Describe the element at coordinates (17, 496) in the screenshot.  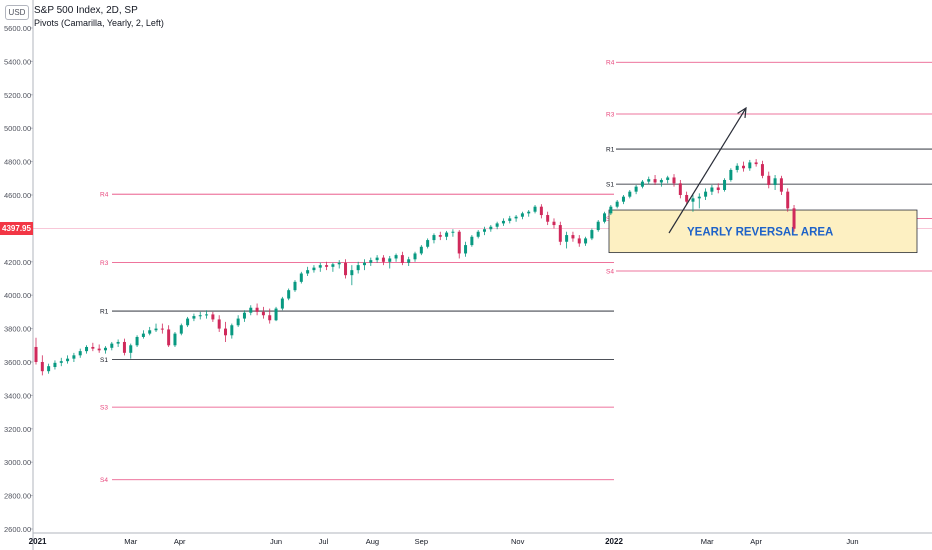
I see `price-tick-label: 2800.00` at that location.